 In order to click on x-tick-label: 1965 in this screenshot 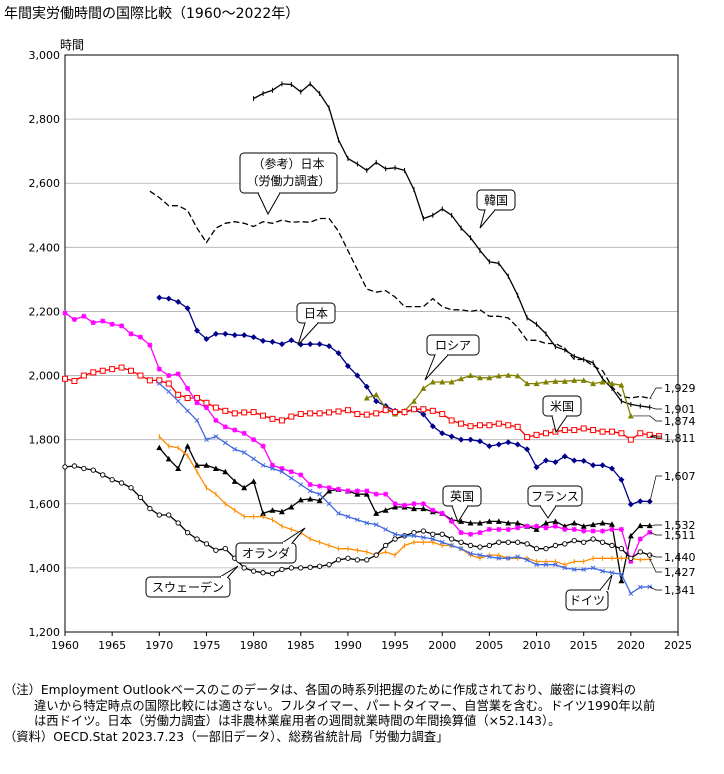, I will do `click(112, 645)`.